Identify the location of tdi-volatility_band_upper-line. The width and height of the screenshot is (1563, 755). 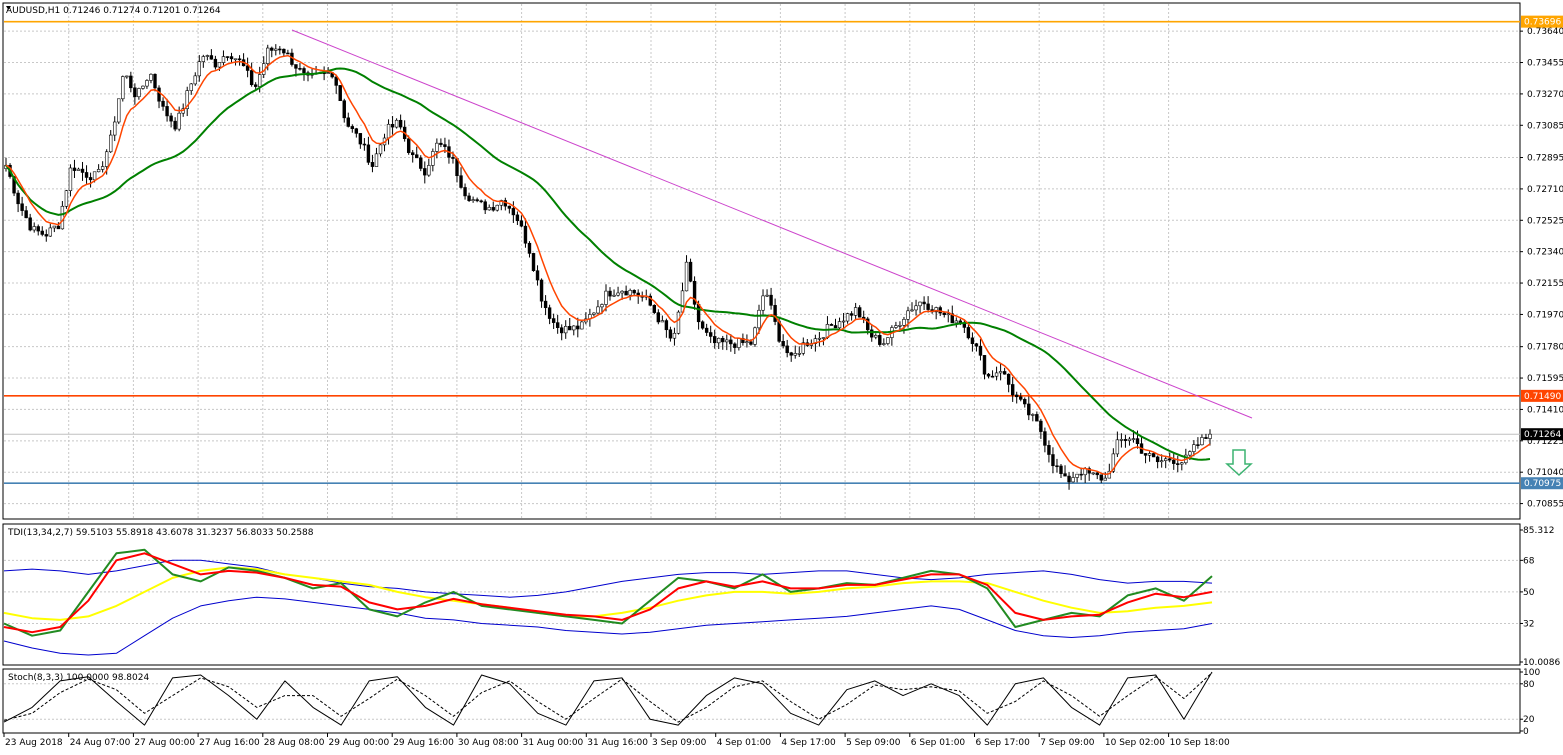
(608, 578).